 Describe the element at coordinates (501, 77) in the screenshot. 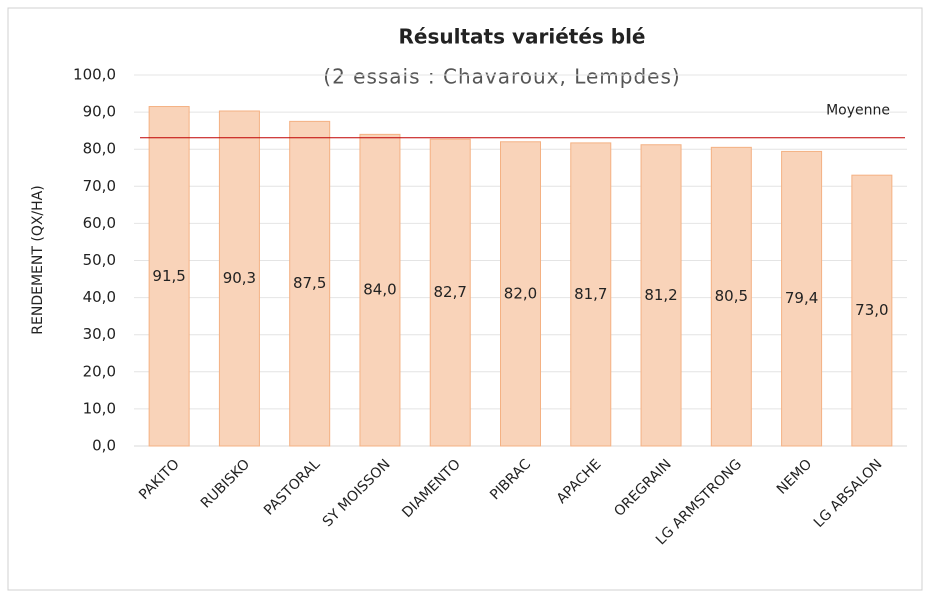

I see `chart-subtitle: (2 essais : Chavaroux, Lempdes)` at that location.